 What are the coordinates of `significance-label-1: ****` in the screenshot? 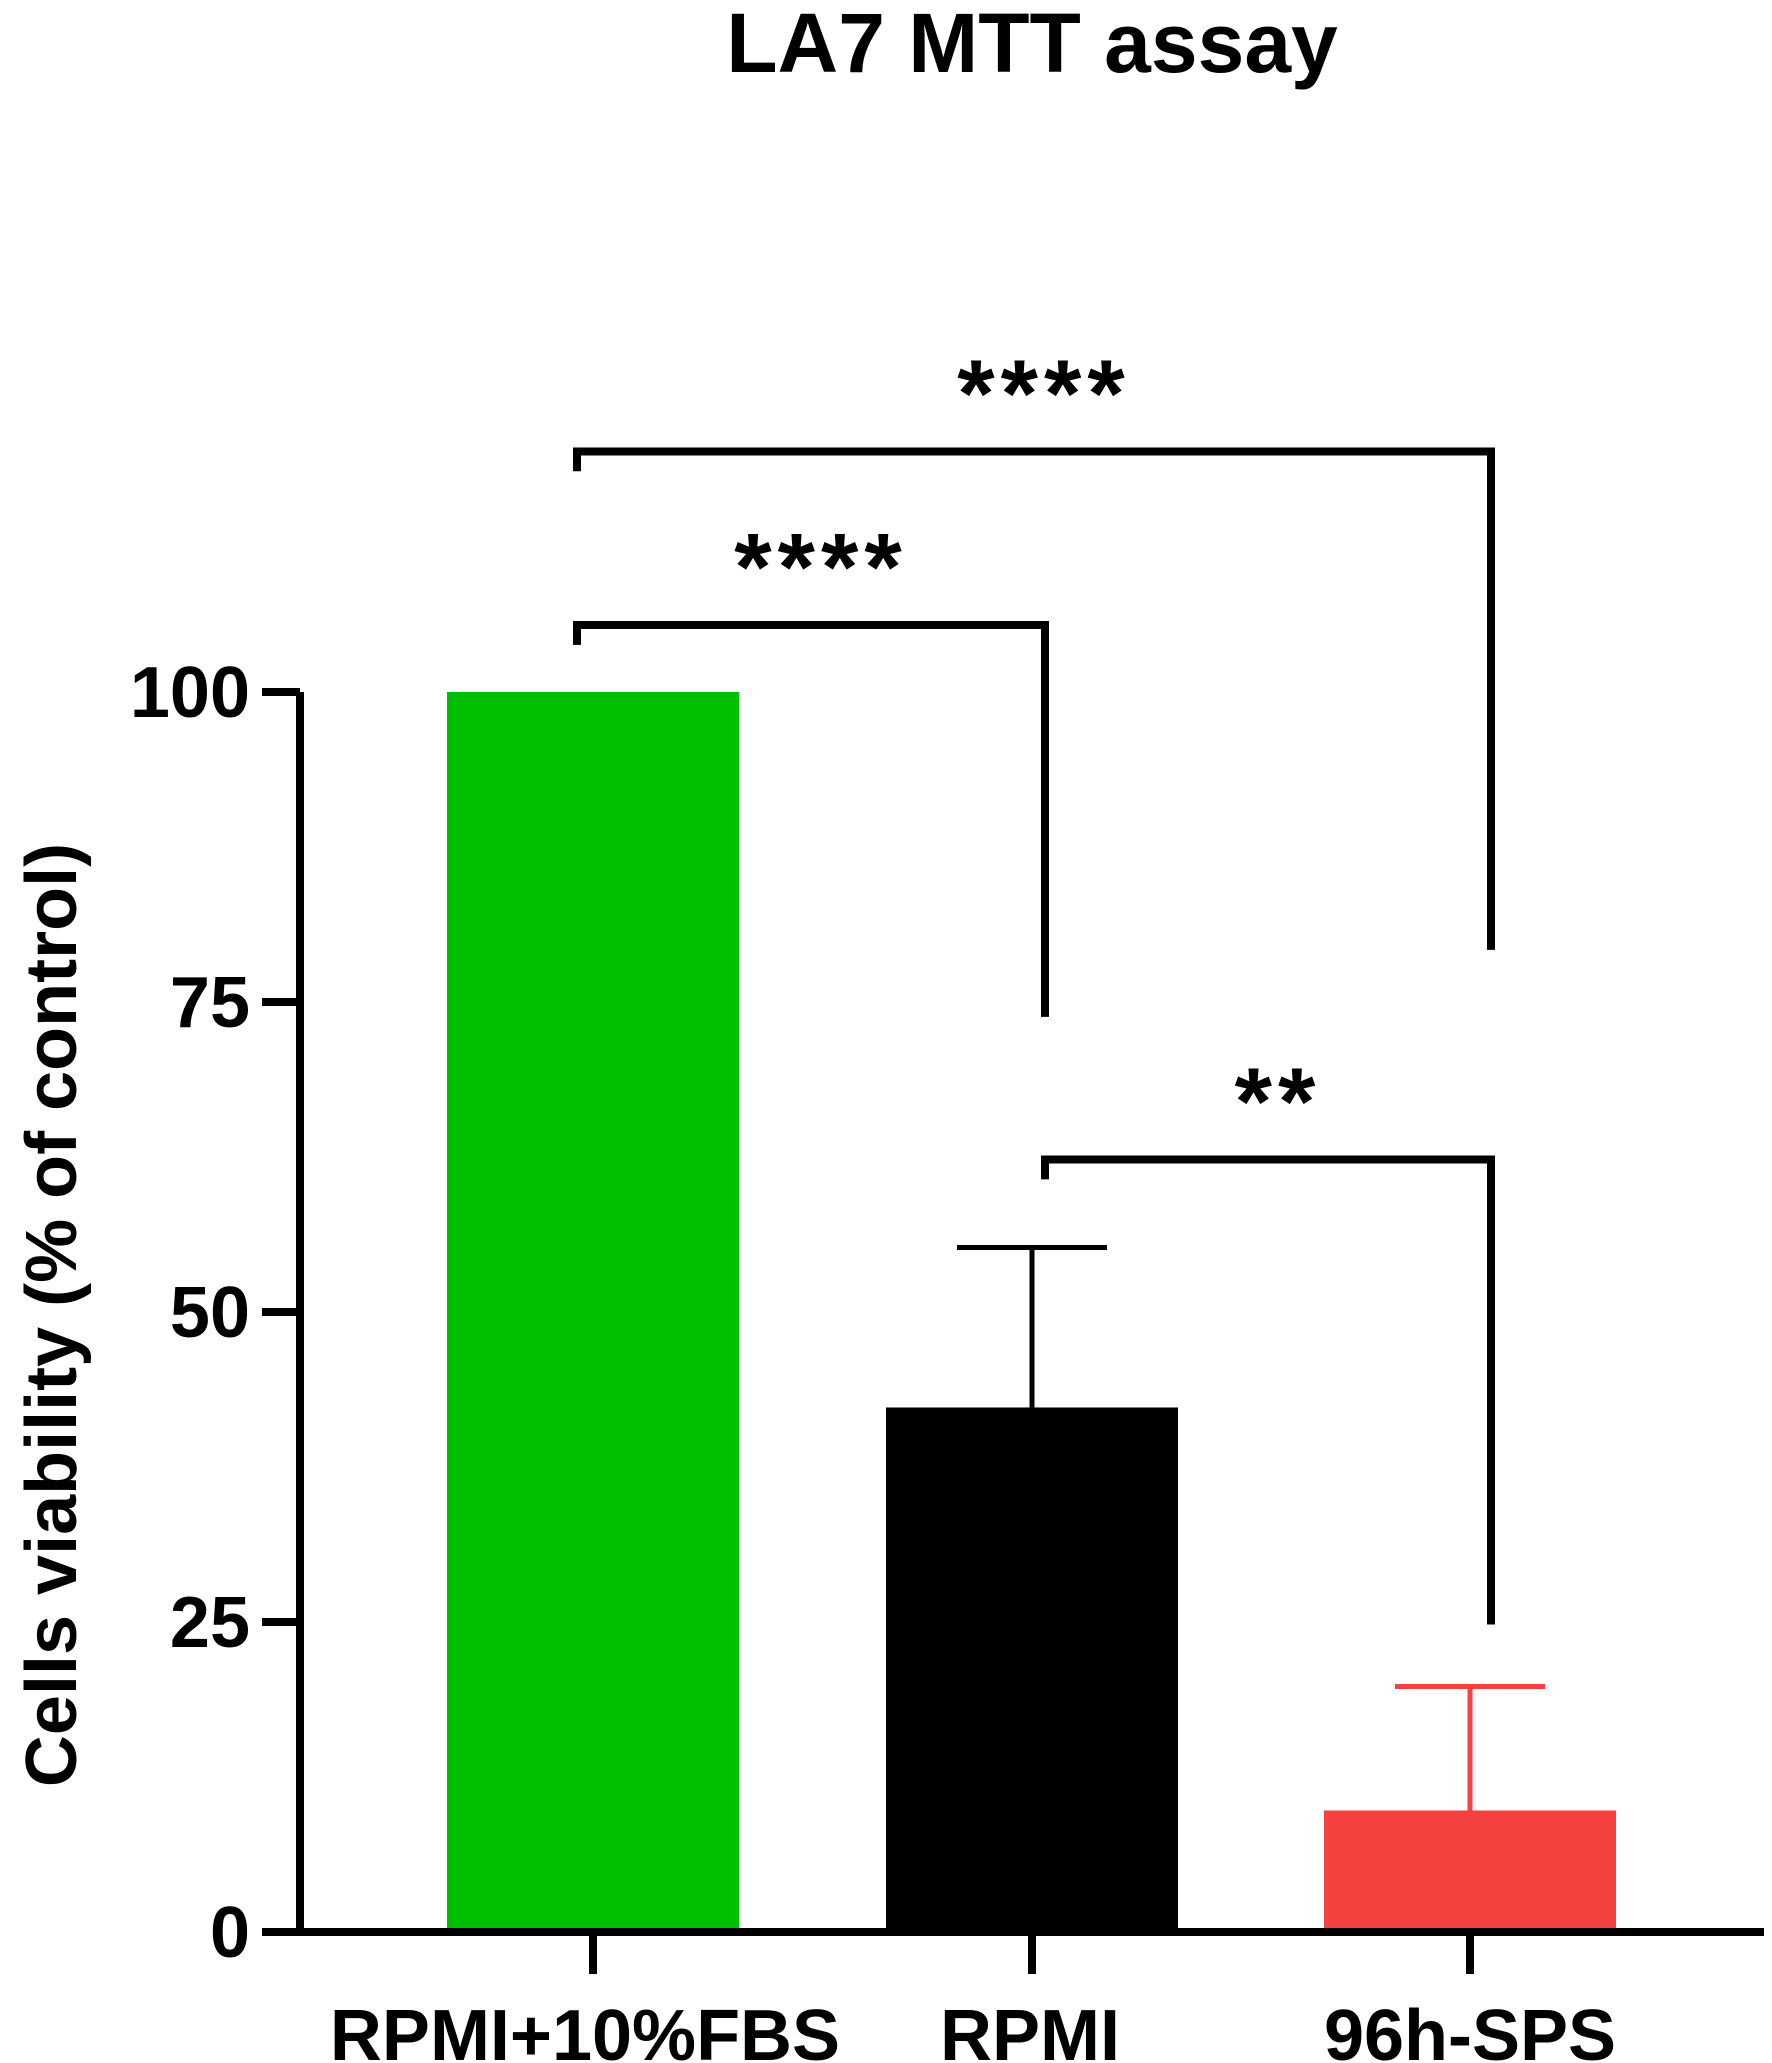 It's located at (1043, 393).